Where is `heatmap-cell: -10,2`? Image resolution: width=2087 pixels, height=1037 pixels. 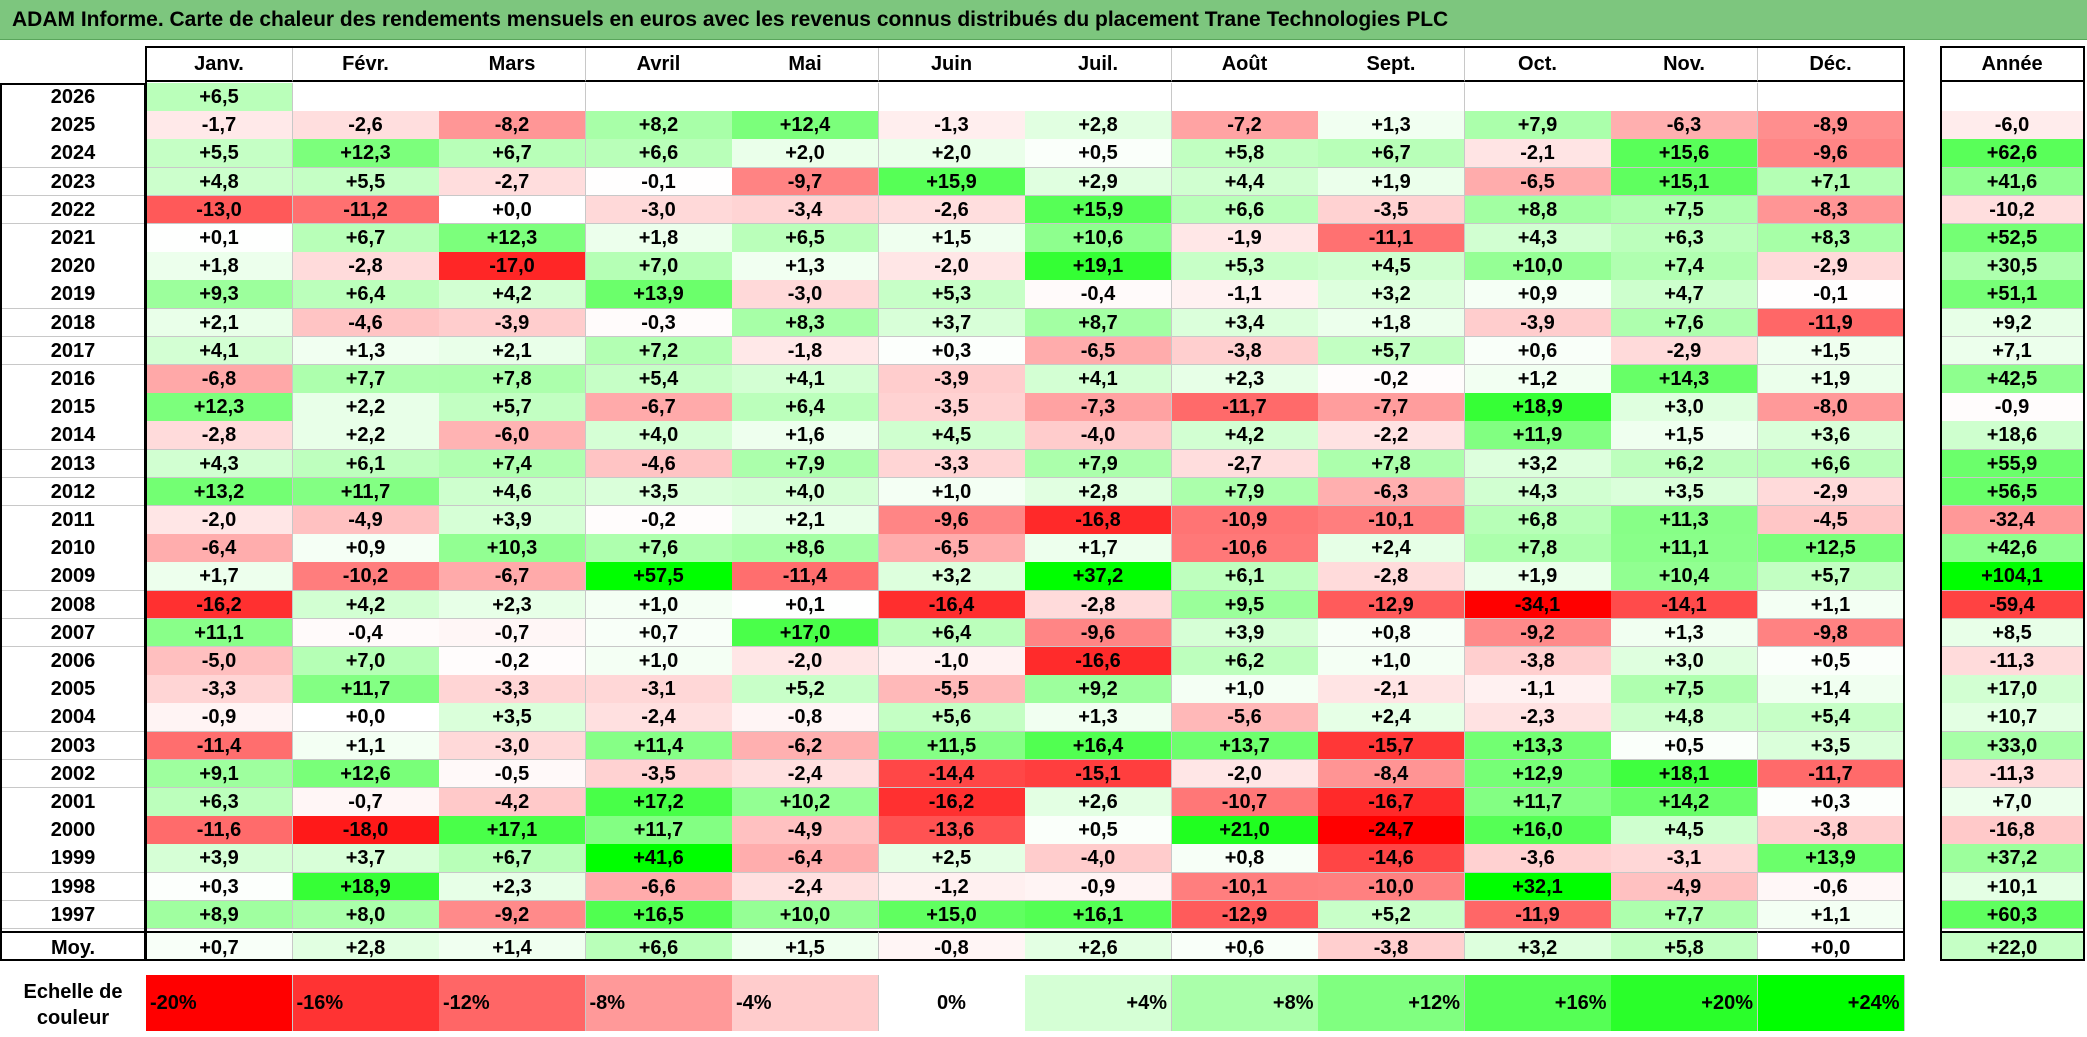 heatmap-cell: -10,2 is located at coordinates (366, 577).